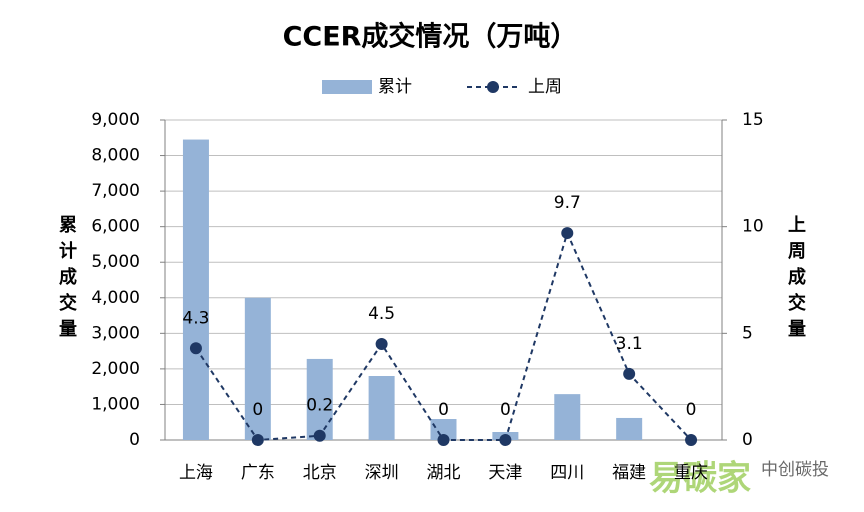 This screenshot has height=512, width=864. Describe the element at coordinates (115, 369) in the screenshot. I see `y-tick-label: 2,000` at that location.